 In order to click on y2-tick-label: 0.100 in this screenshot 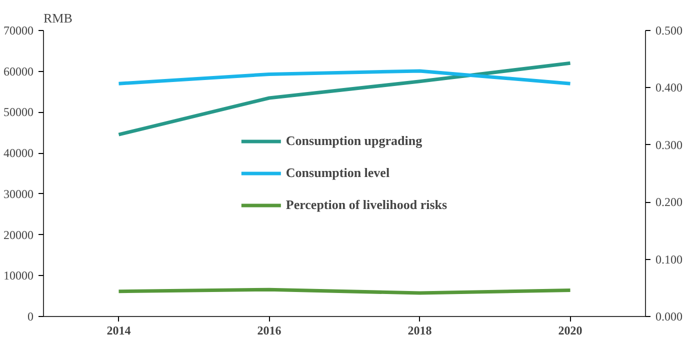, I will do `click(669, 259)`.